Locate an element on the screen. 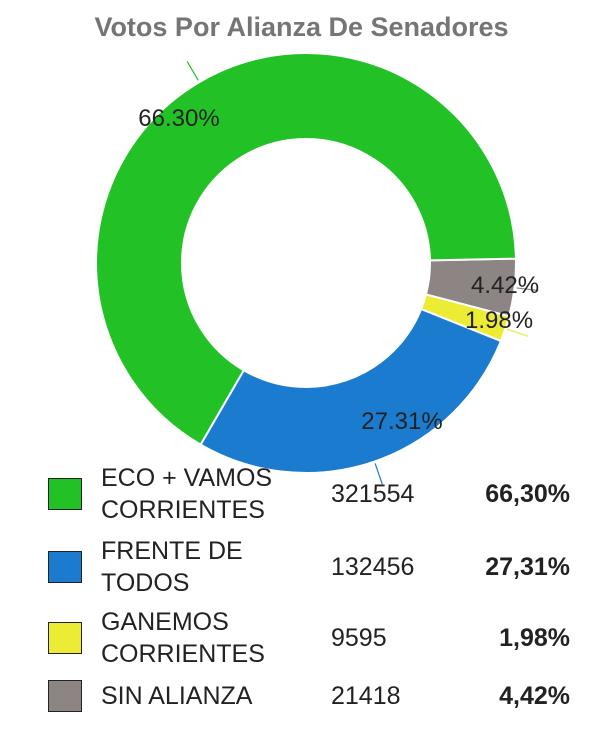 The width and height of the screenshot is (603, 737). legend-name-frente-line1: FRENTE DE is located at coordinates (172, 551).